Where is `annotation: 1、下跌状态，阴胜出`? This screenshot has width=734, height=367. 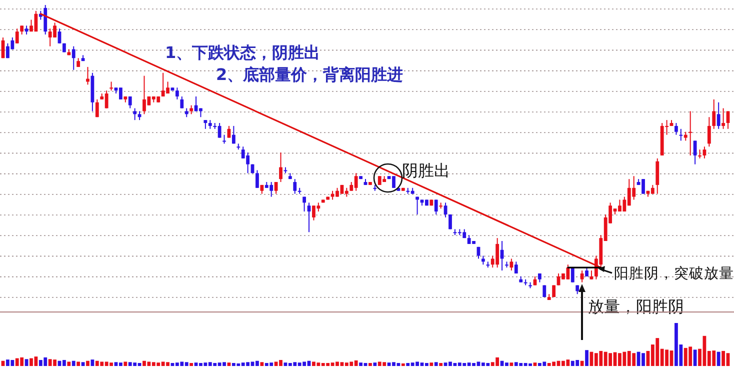
annotation: 1、下跌状态，阴胜出 is located at coordinates (242, 52).